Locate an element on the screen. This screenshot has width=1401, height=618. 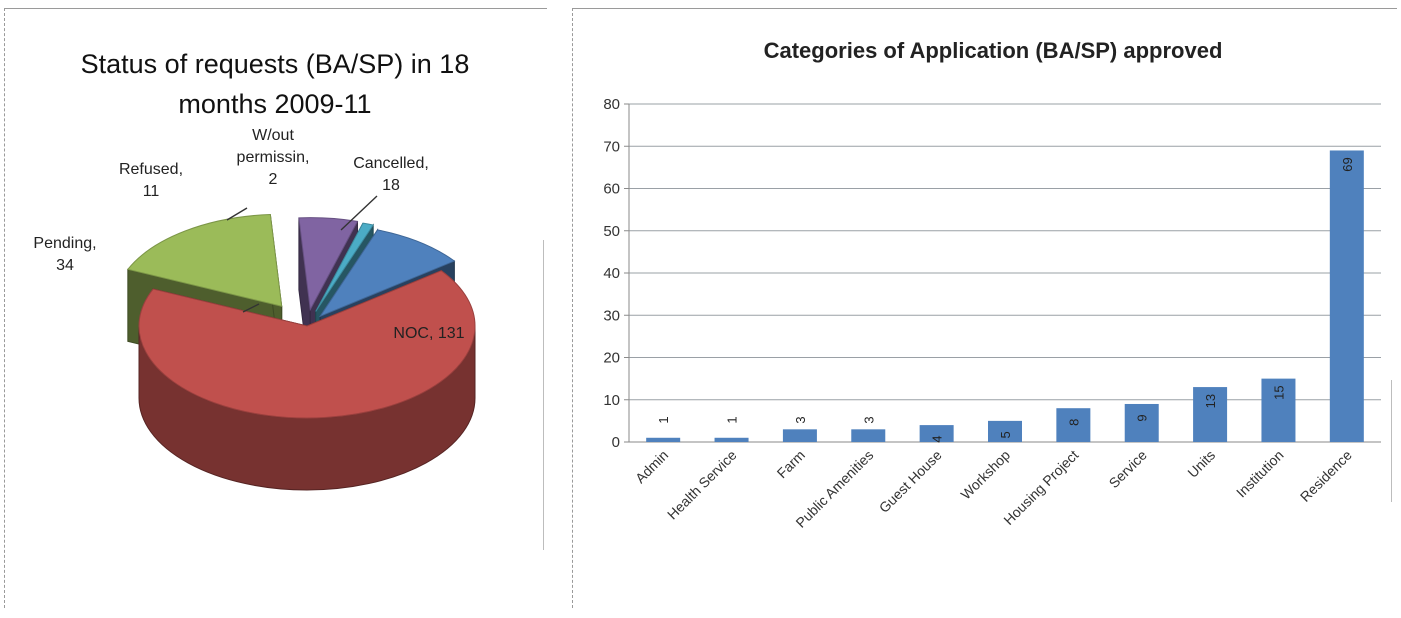
bar-workshop is located at coordinates (1005, 431).